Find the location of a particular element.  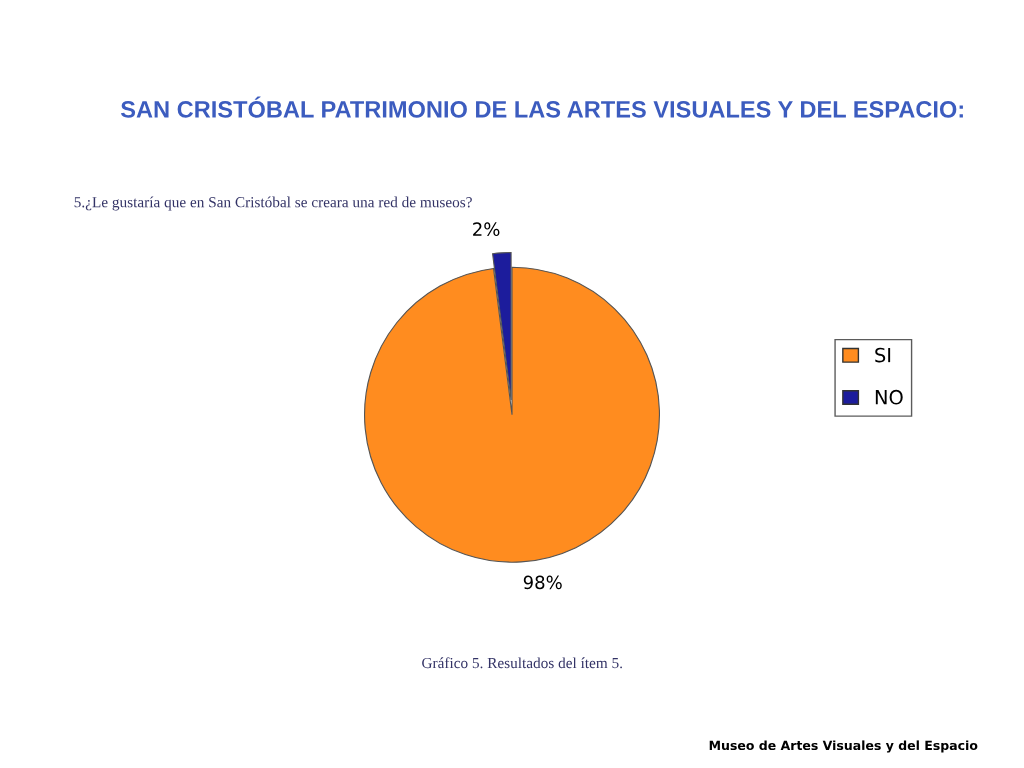

legend-label: SI is located at coordinates (883, 355).